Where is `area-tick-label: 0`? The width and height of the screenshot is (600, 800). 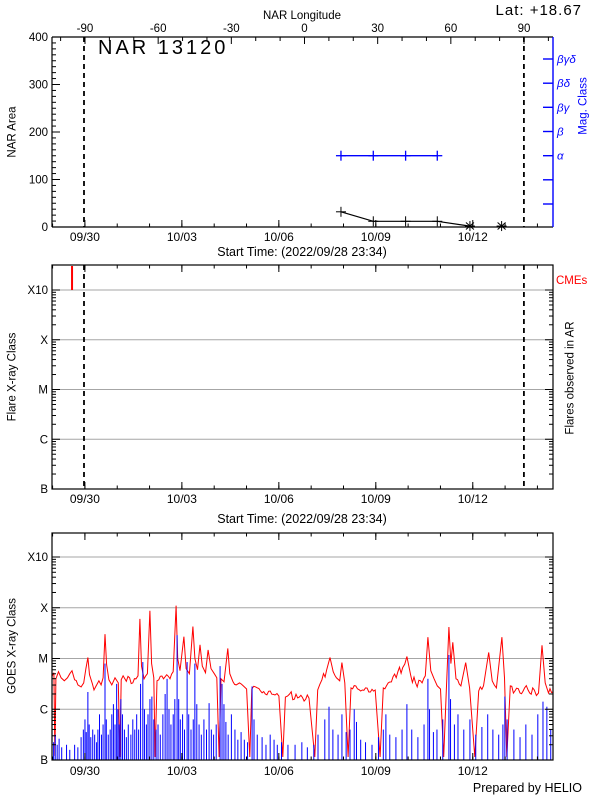
area-tick-label: 0 is located at coordinates (45, 228).